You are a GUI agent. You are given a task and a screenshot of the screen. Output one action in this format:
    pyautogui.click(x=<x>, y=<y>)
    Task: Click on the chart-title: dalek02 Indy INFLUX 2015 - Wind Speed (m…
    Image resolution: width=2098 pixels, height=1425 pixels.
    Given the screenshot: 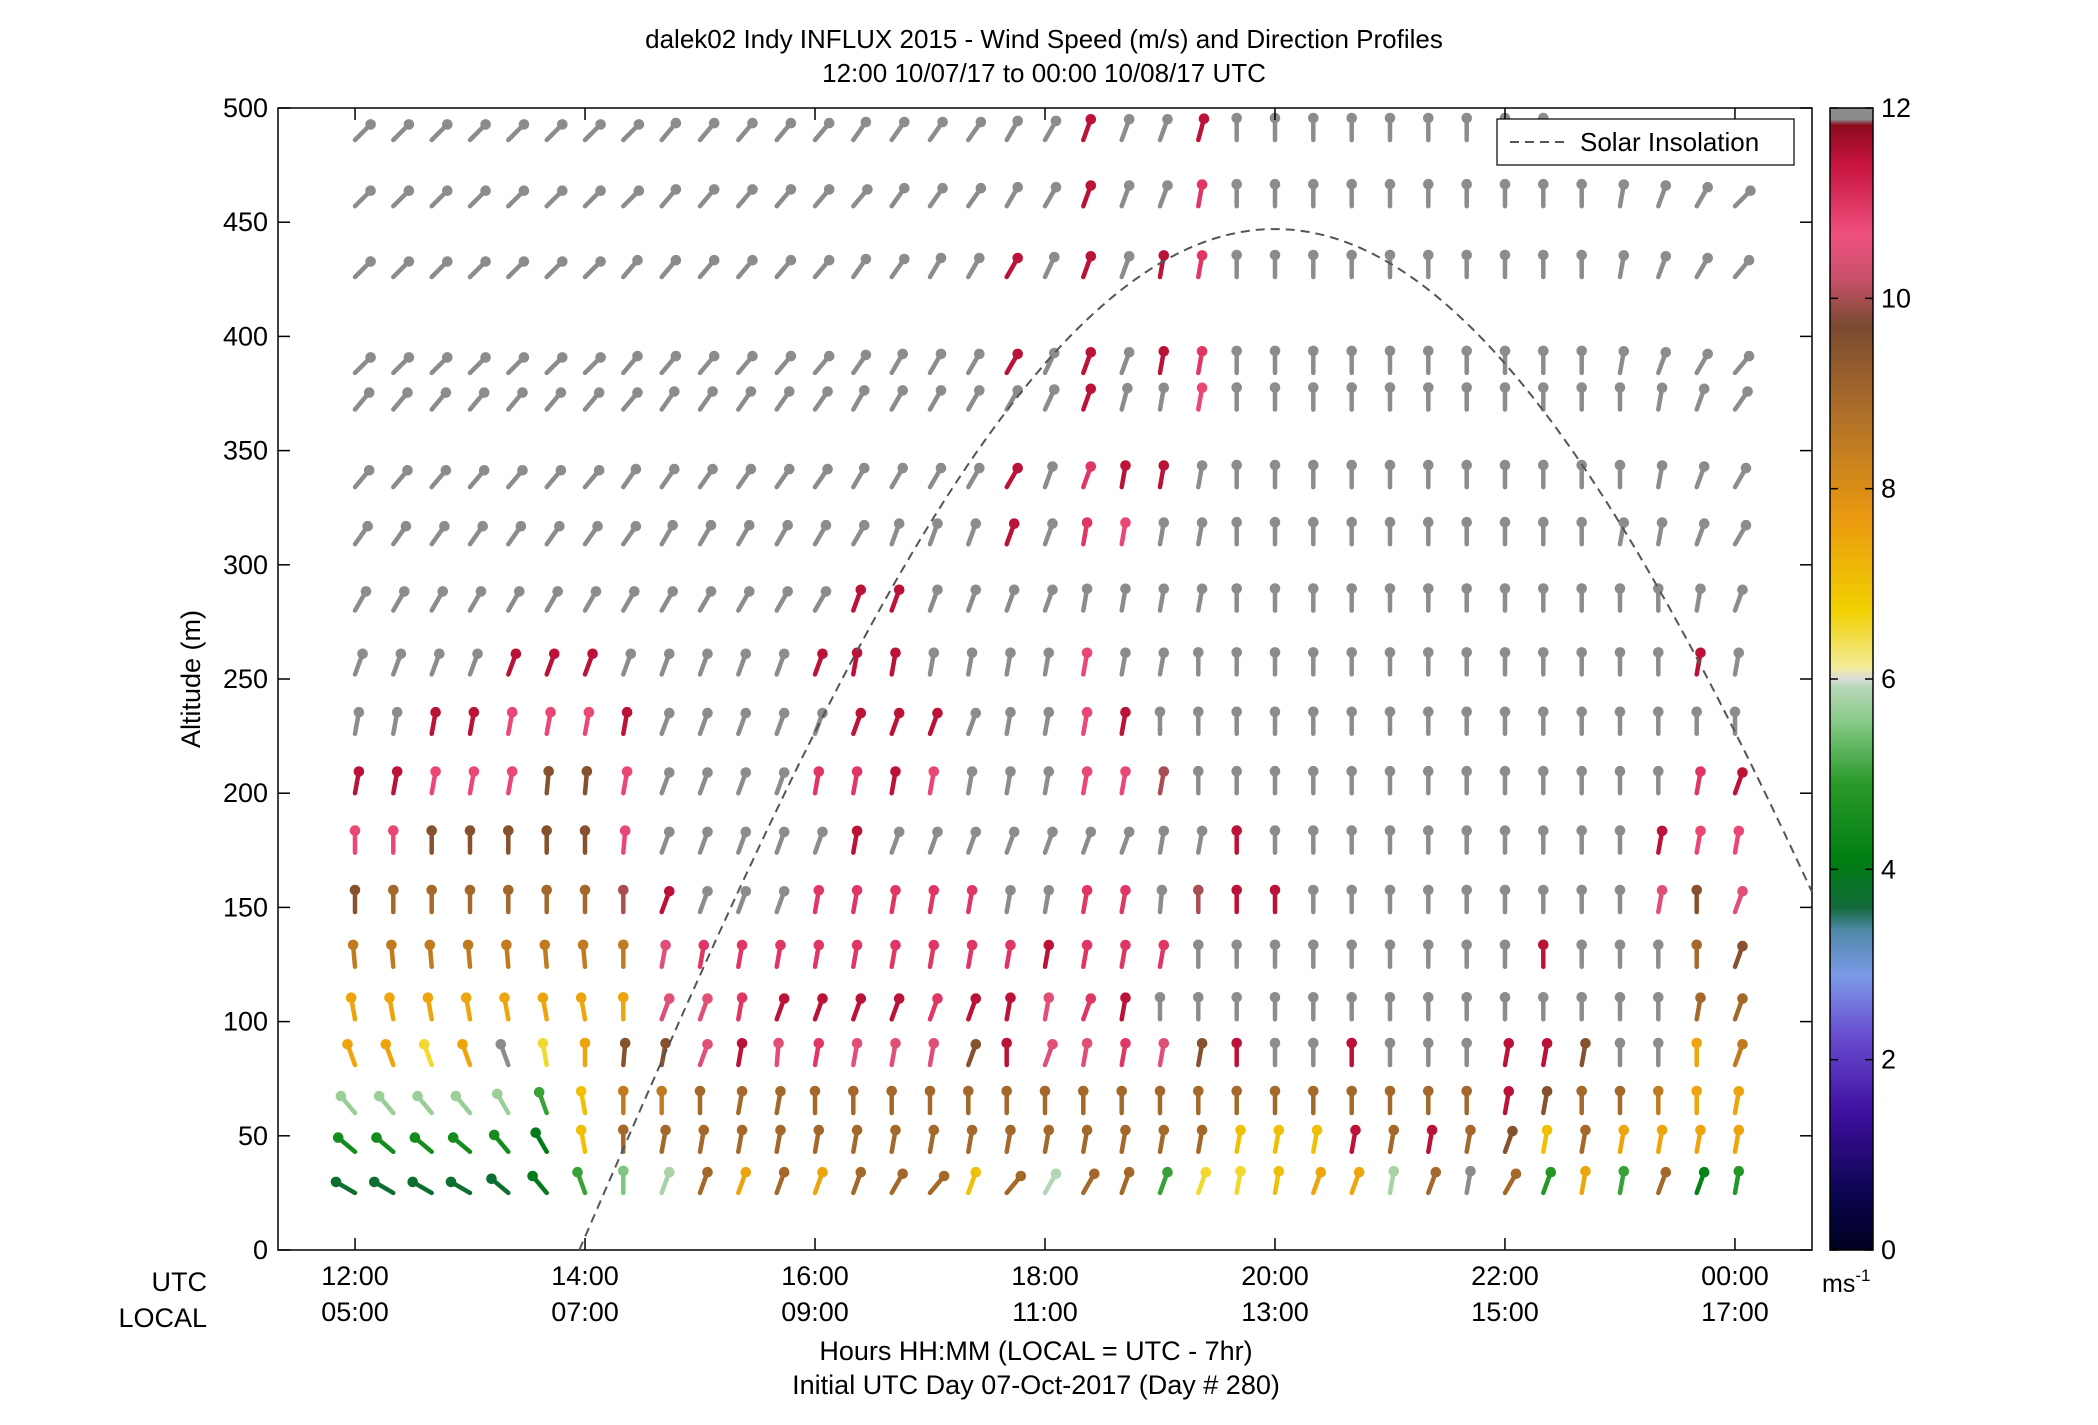 What is the action you would take?
    pyautogui.click(x=1044, y=39)
    